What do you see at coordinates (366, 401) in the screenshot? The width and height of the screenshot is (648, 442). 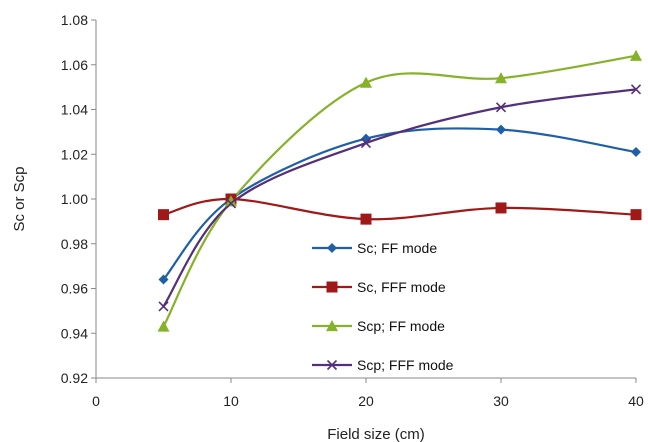 I see `x-tick-label: 20` at bounding box center [366, 401].